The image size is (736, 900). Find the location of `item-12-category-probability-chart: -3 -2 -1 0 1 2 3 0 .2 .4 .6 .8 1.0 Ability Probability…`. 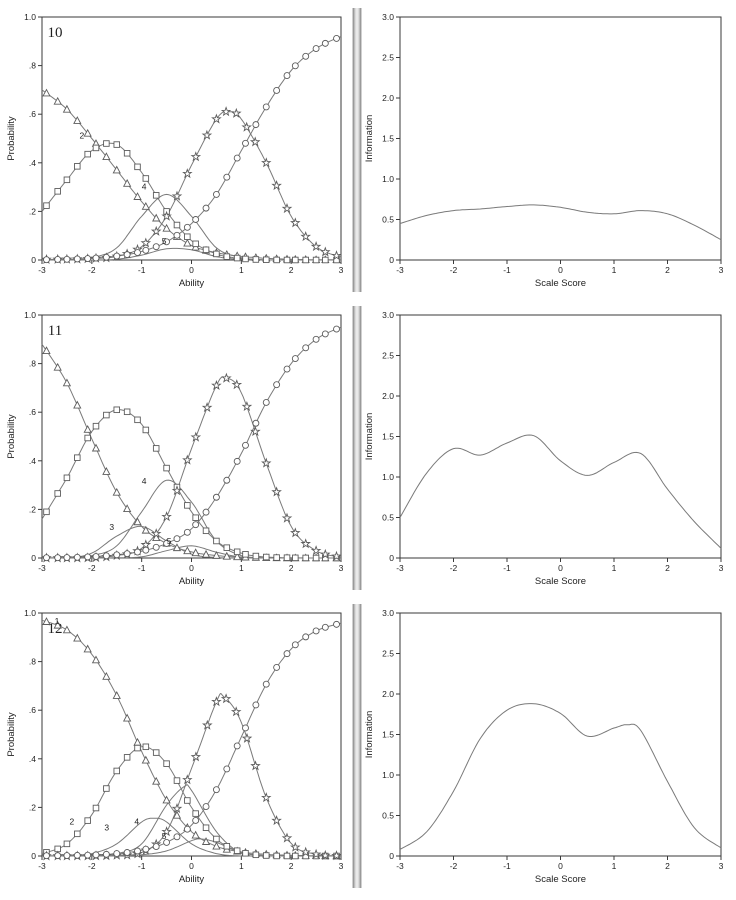

item-12-category-probability-chart: -3 -2 -1 0 1 2 3 0 .2 .4 .6 .8 1.0 Ability Probability… is located at coordinates (175, 746).